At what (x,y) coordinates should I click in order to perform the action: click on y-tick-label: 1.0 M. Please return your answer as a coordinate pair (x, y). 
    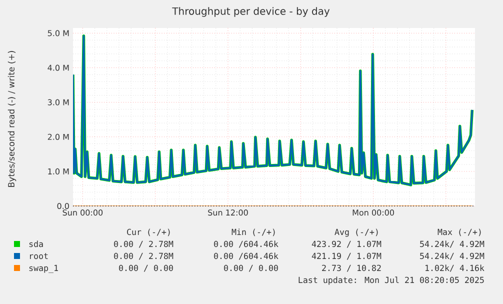
    Looking at the image, I should click on (58, 171).